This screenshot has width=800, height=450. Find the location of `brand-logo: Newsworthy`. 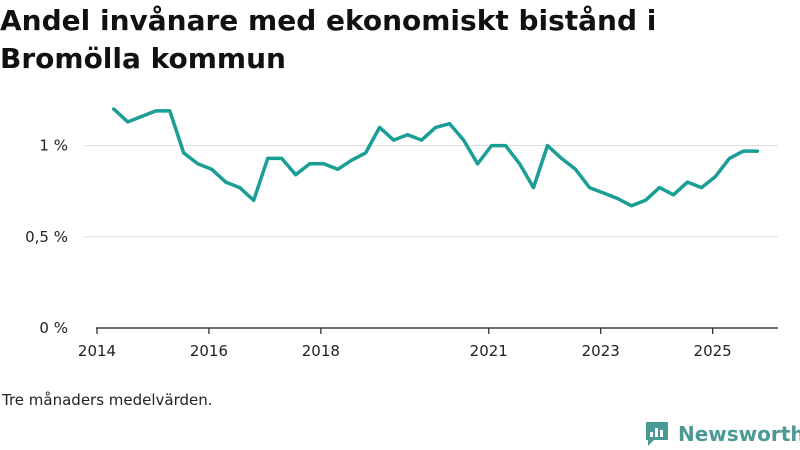

brand-logo: Newsworthy is located at coordinates (722, 434).